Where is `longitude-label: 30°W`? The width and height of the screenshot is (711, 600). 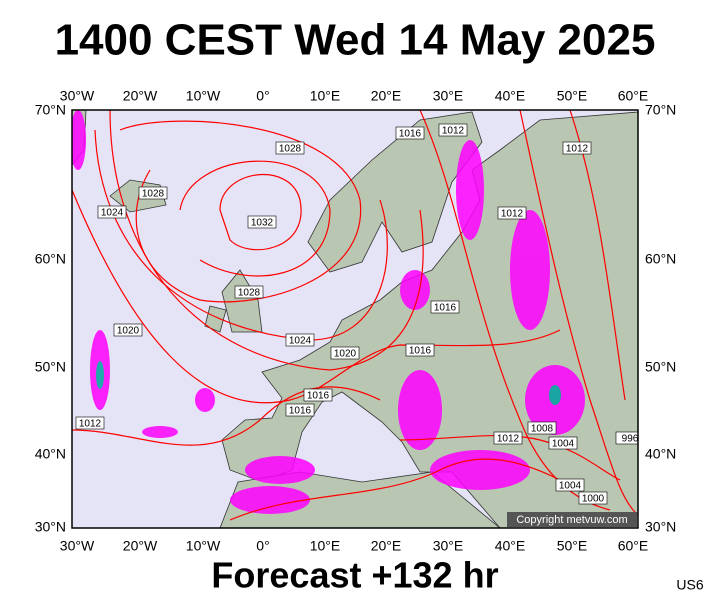 longitude-label: 30°W is located at coordinates (77, 96).